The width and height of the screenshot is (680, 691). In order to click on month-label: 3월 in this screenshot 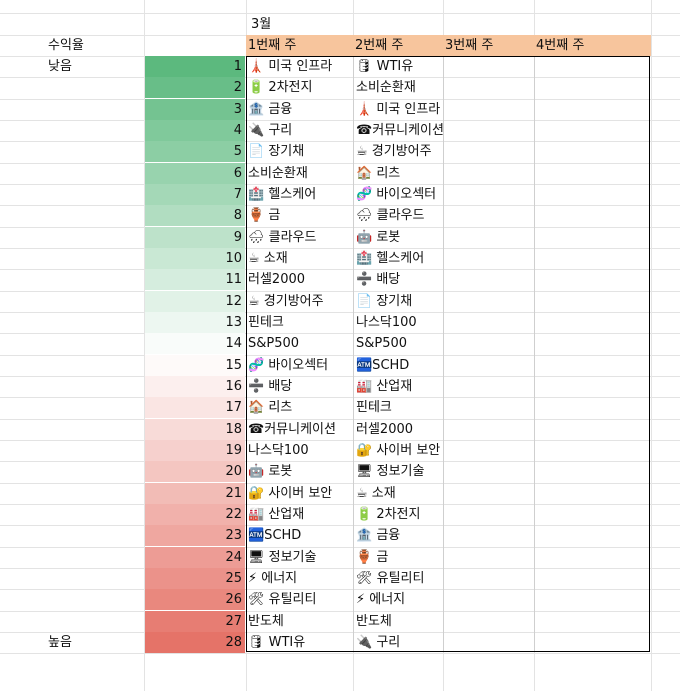, I will do `click(261, 24)`.